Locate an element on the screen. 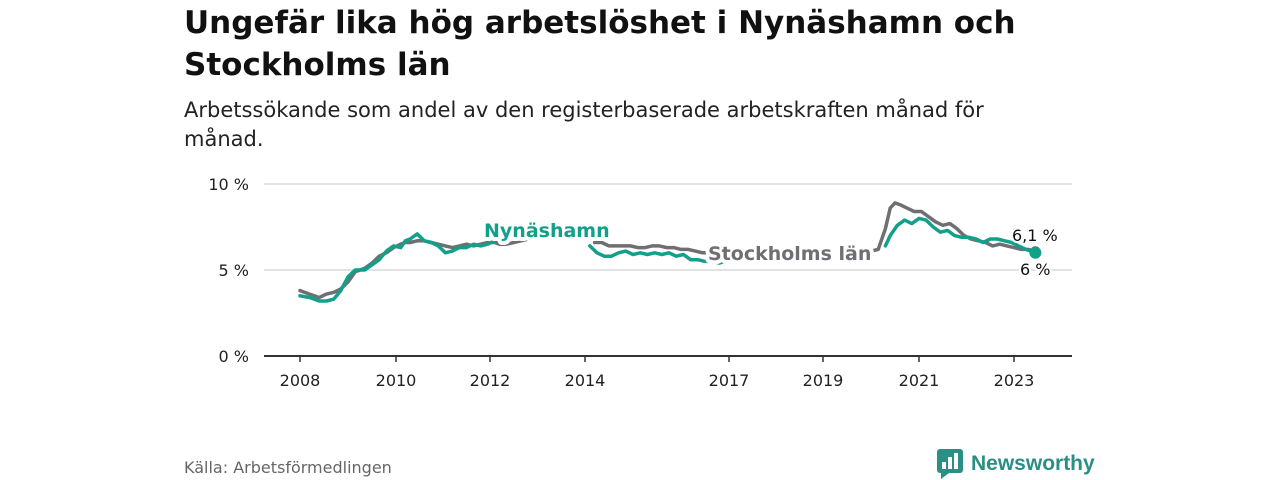  end-label-stockholm: 6,1 % is located at coordinates (1035, 235).